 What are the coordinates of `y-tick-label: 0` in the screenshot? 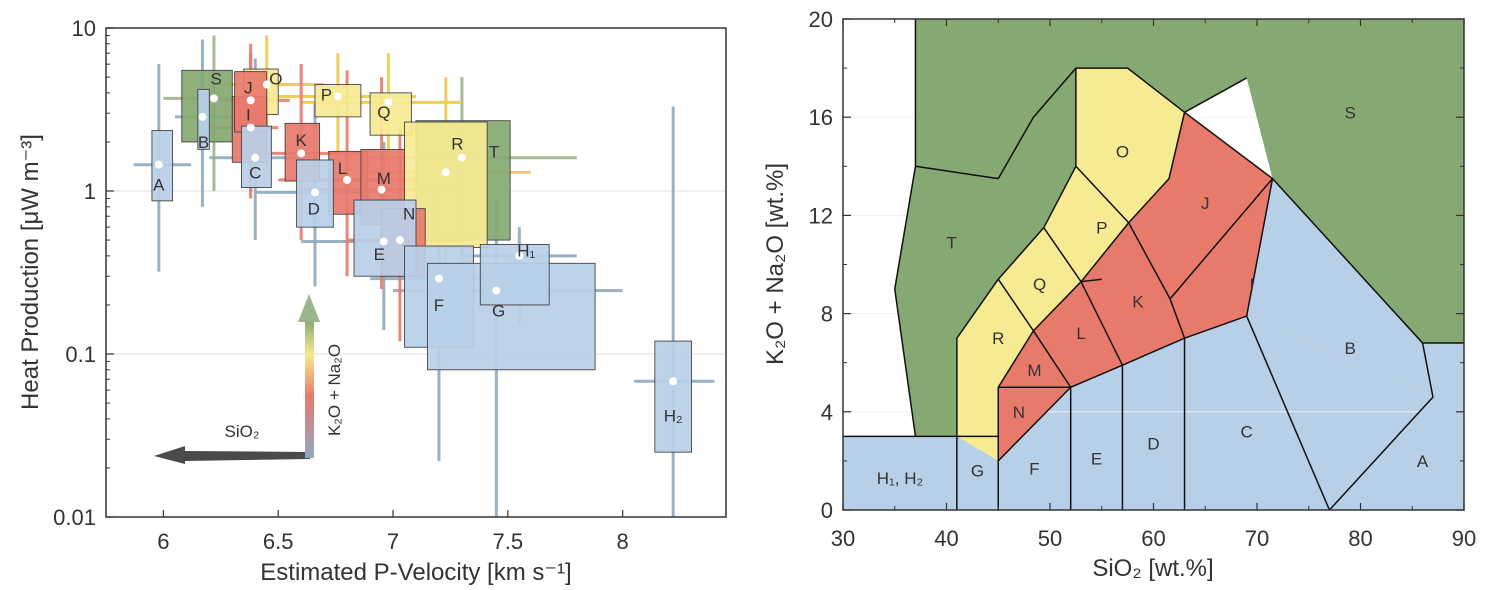 It's located at (827, 510).